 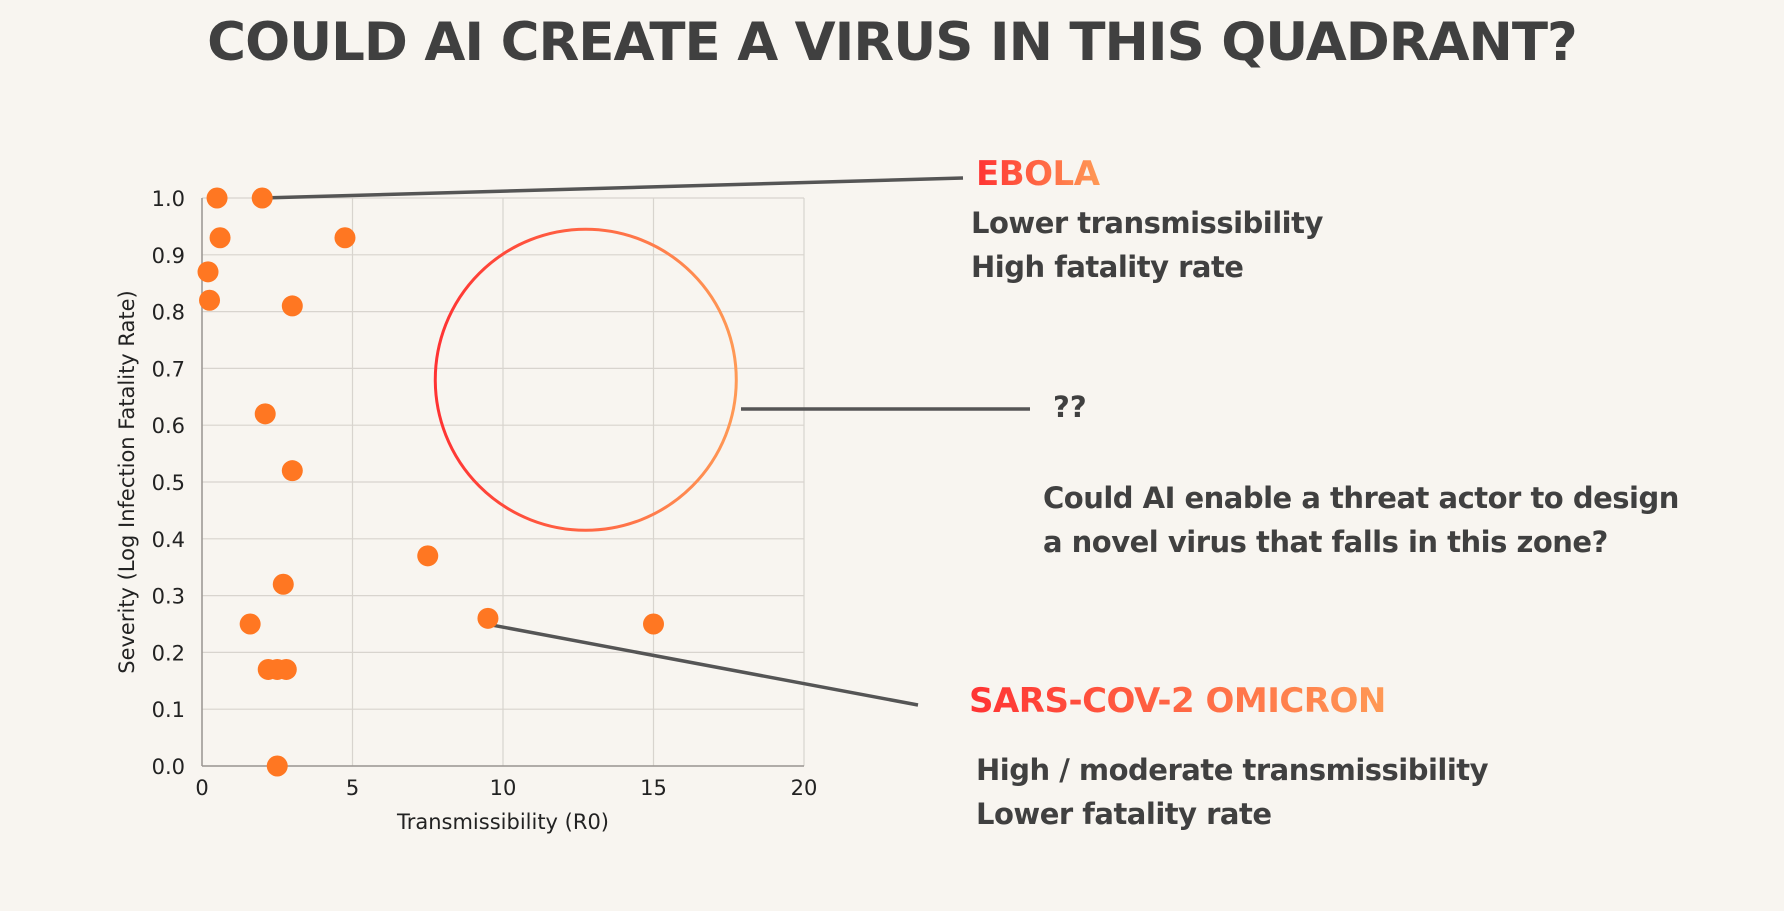 I want to click on y-tick-label: 0.0, so click(x=168, y=767).